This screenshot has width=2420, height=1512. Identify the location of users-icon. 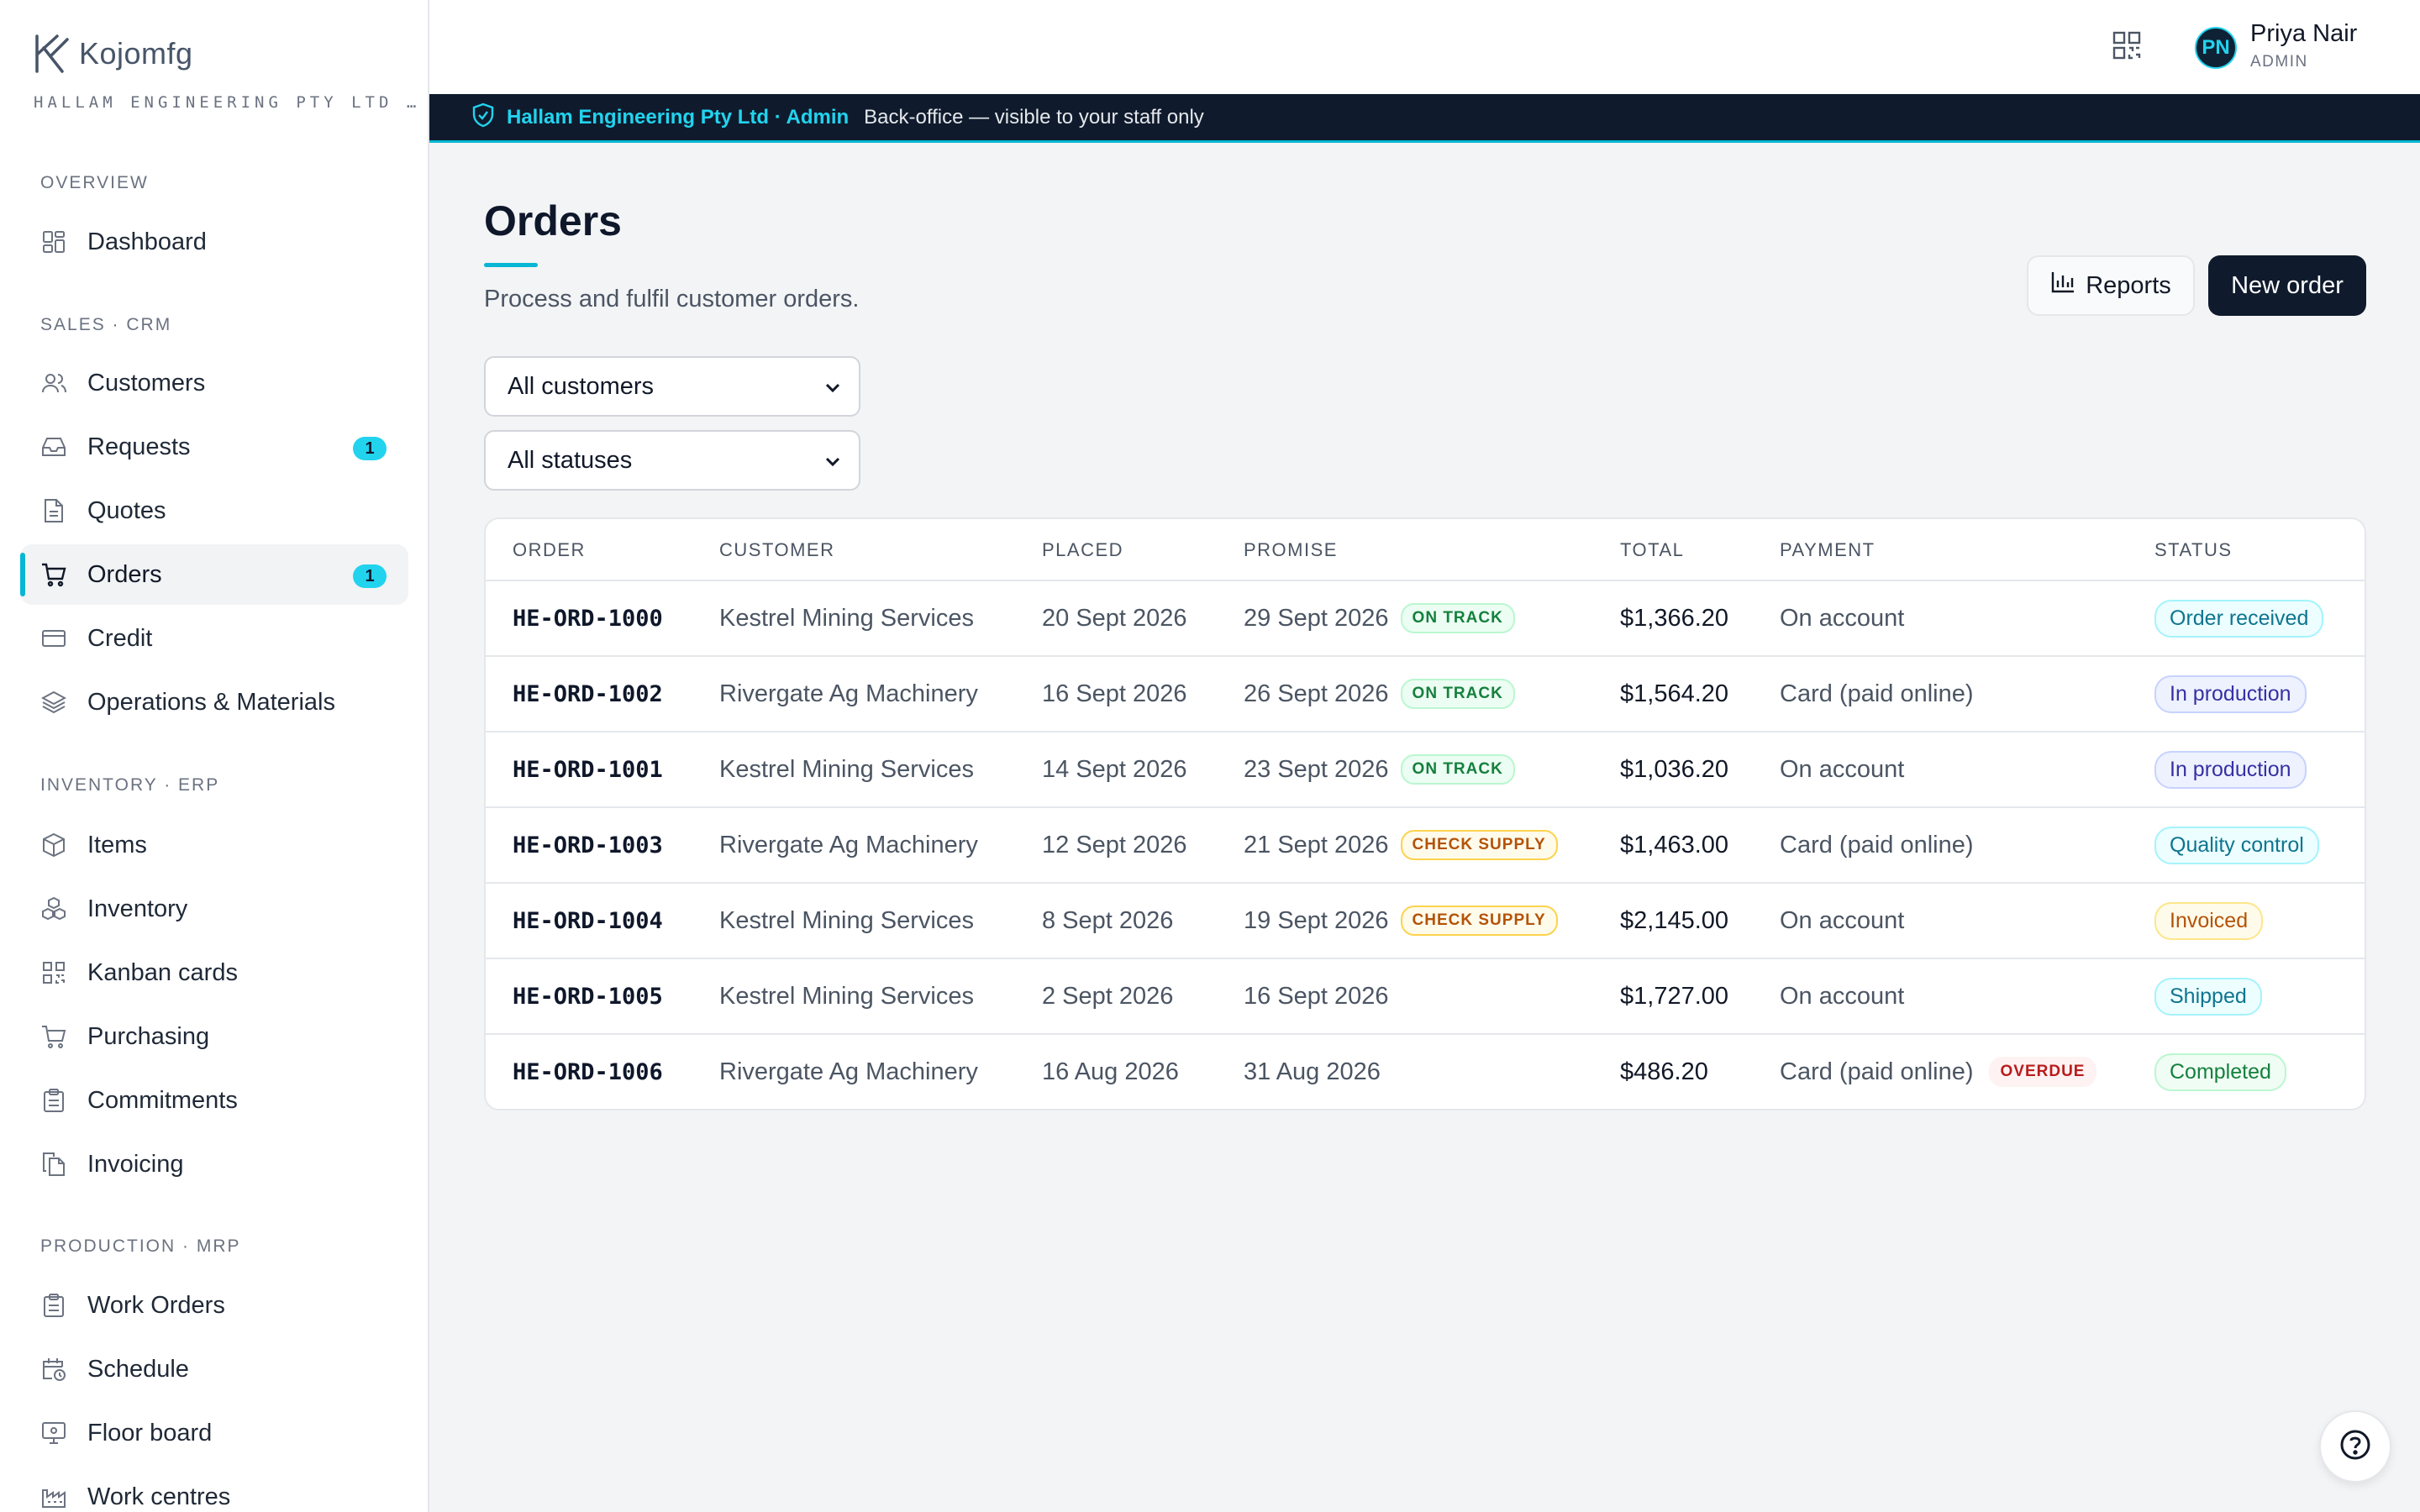
(53, 383).